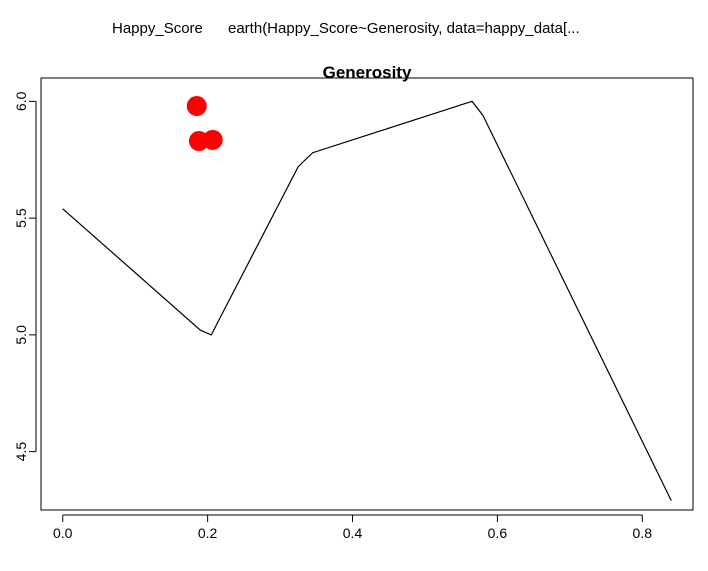 The width and height of the screenshot is (708, 571). What do you see at coordinates (498, 533) in the screenshot?
I see `x-tick-label: 0.6` at bounding box center [498, 533].